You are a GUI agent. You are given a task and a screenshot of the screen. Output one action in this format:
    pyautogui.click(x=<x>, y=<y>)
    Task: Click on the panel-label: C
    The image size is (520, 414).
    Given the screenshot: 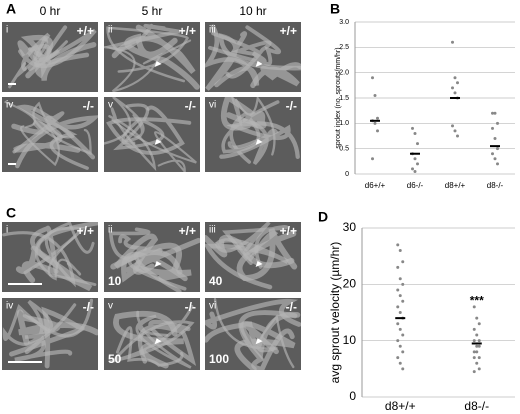 What is the action you would take?
    pyautogui.click(x=11, y=213)
    